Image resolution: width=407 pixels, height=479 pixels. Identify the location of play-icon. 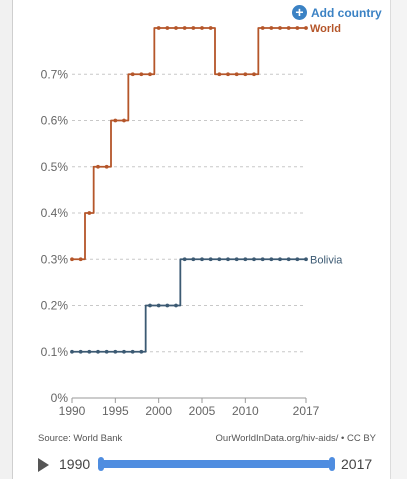
(43, 465).